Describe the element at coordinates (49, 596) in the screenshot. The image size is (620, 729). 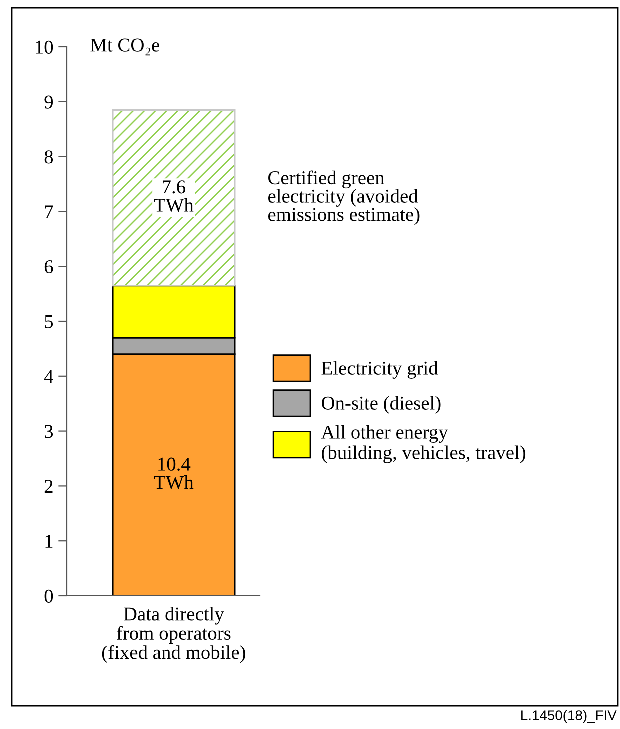
I see `y-tick-label: 0` at that location.